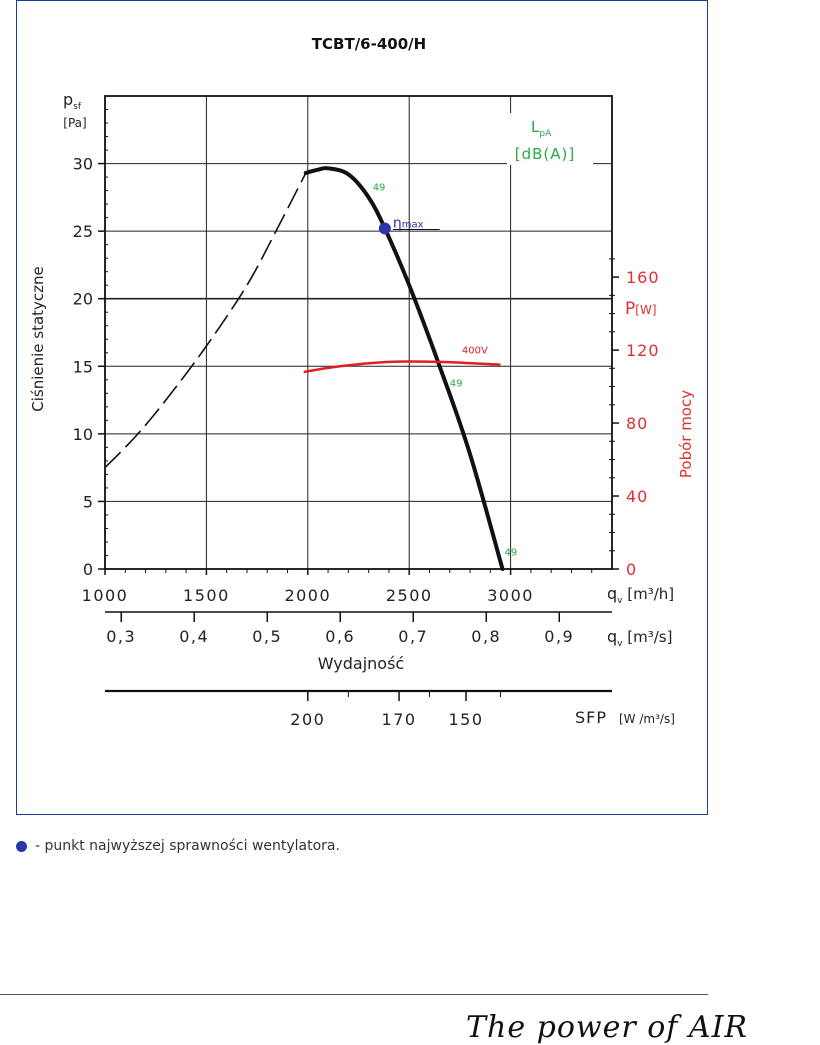 The height and width of the screenshot is (1045, 820). What do you see at coordinates (83, 164) in the screenshot?
I see `y-tick-label: 30` at bounding box center [83, 164].